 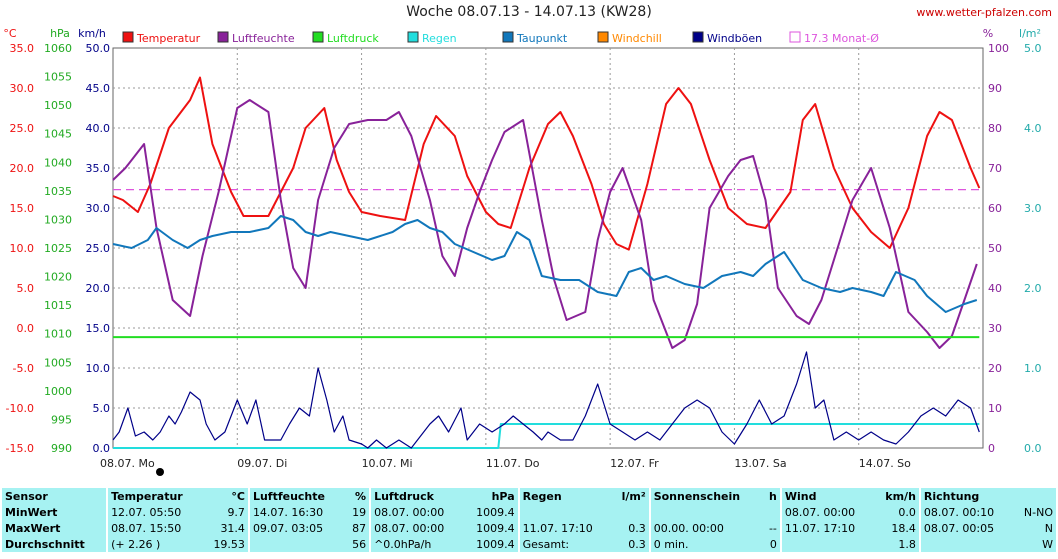 I want to click on temp-unit-label: °C, so click(x=10, y=33).